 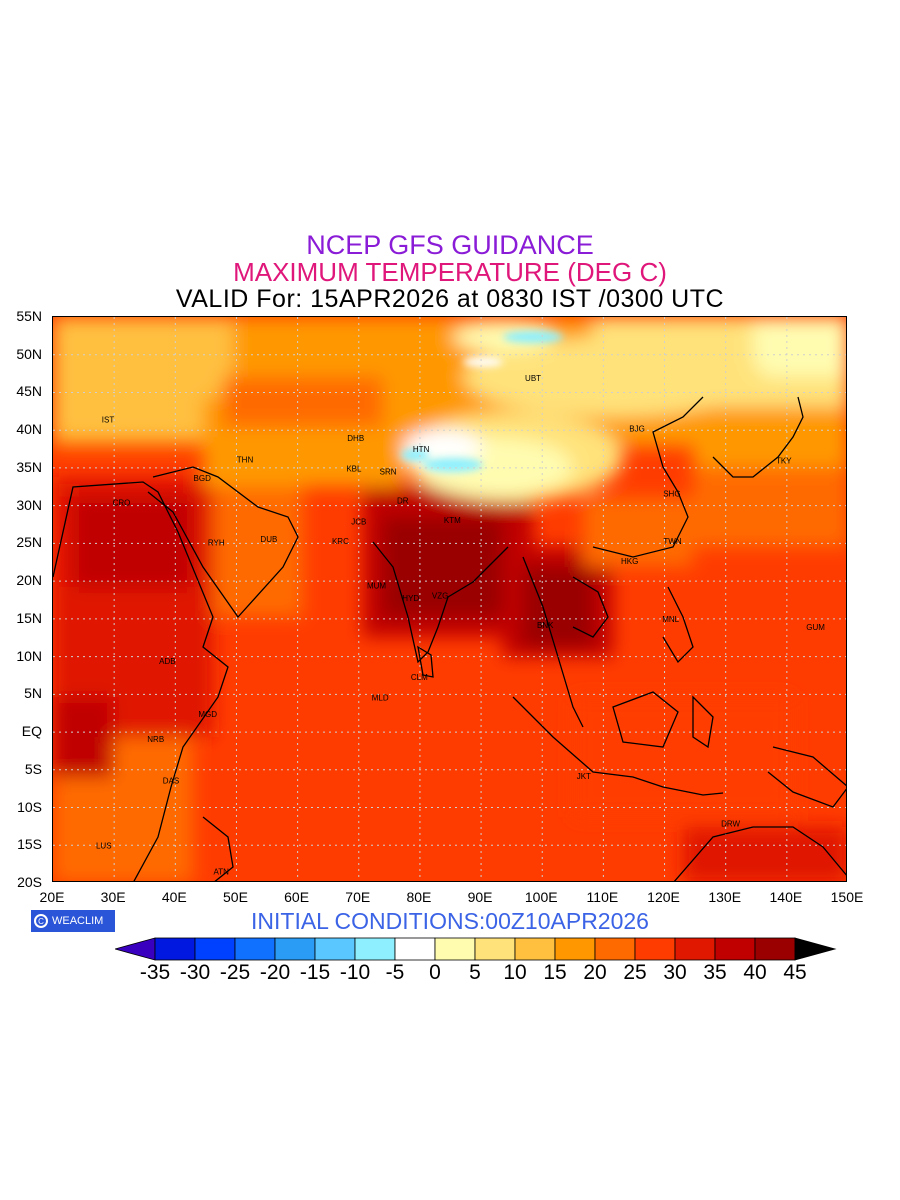 What do you see at coordinates (730, 823) in the screenshot?
I see `station-label-drw: DRW` at bounding box center [730, 823].